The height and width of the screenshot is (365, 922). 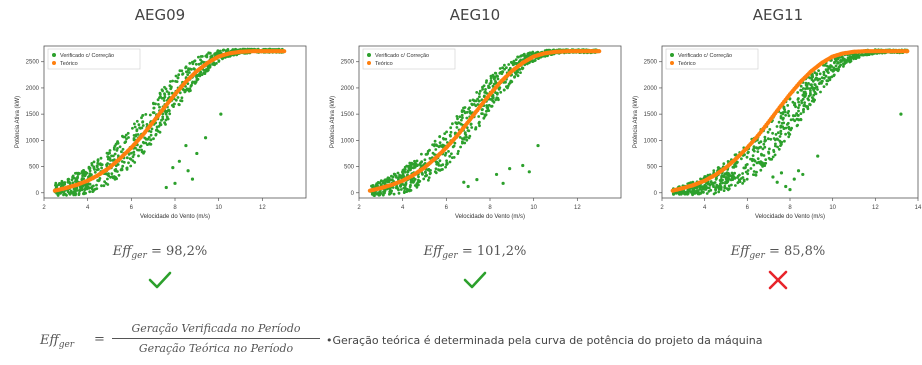 What do you see at coordinates (490, 217) in the screenshot?
I see `x-axis-label: Velocidade do Vento (m/s)` at bounding box center [490, 217].